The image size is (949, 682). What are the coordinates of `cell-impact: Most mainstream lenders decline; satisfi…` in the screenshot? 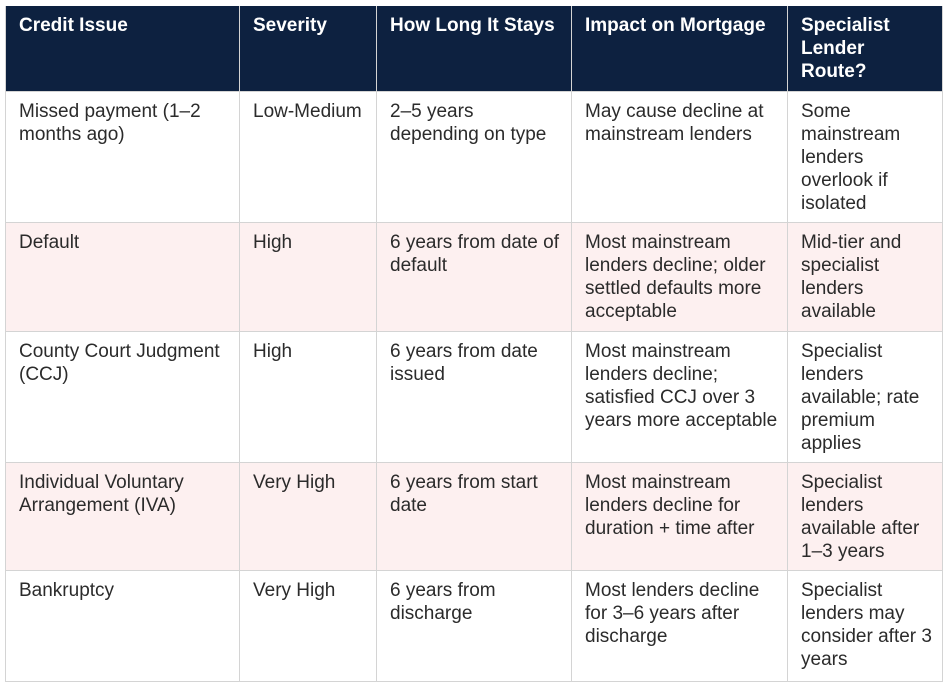 It's located at (679, 396).